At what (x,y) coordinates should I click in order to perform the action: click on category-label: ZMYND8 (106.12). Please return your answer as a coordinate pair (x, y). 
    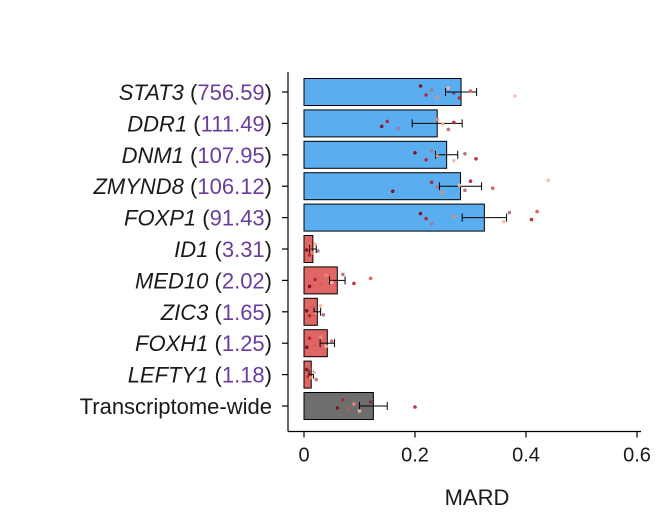
    Looking at the image, I should click on (182, 186).